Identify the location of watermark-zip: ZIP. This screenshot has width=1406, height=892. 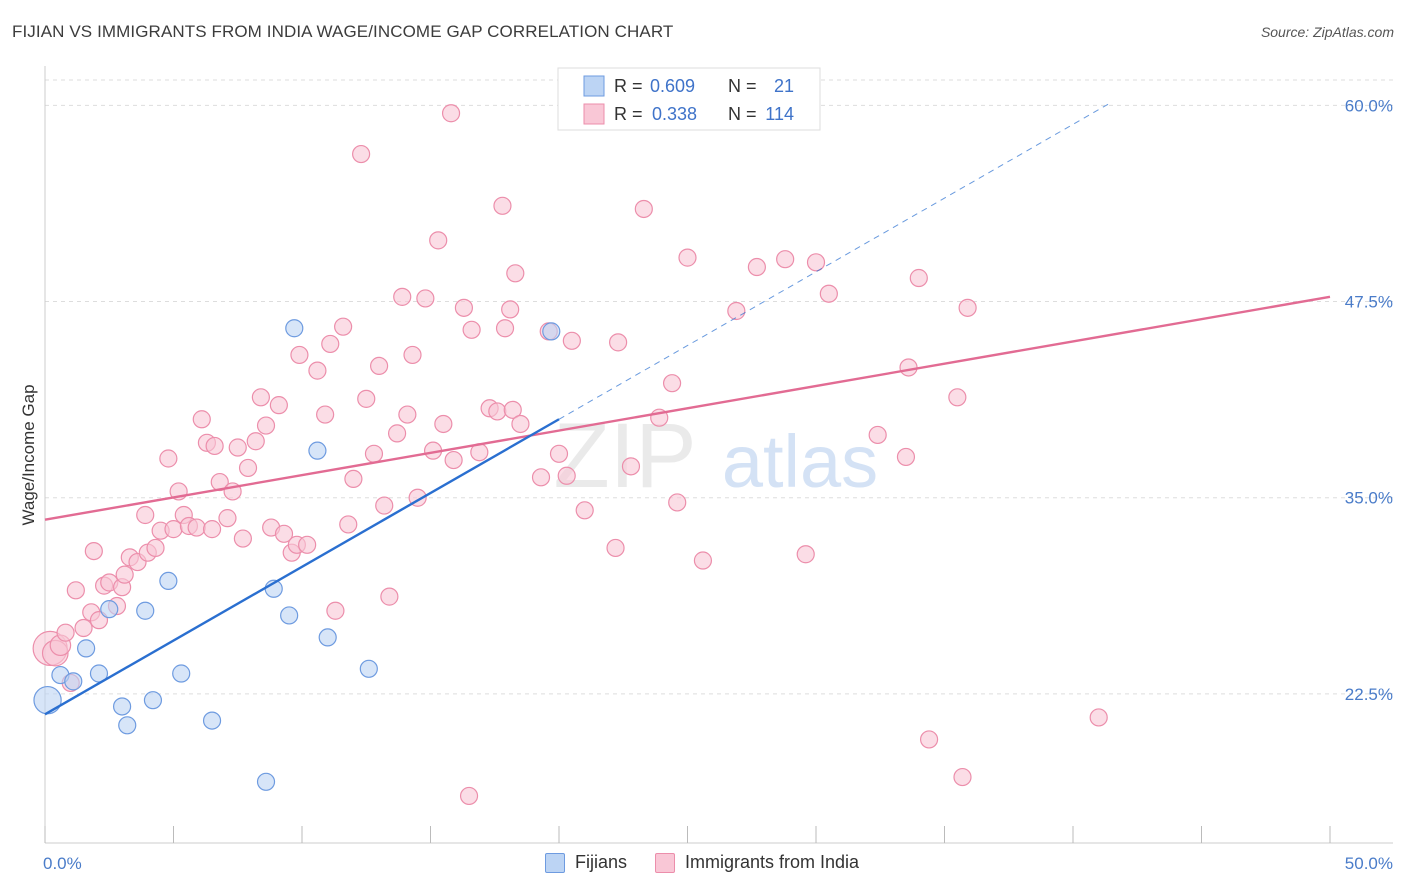
(624, 456).